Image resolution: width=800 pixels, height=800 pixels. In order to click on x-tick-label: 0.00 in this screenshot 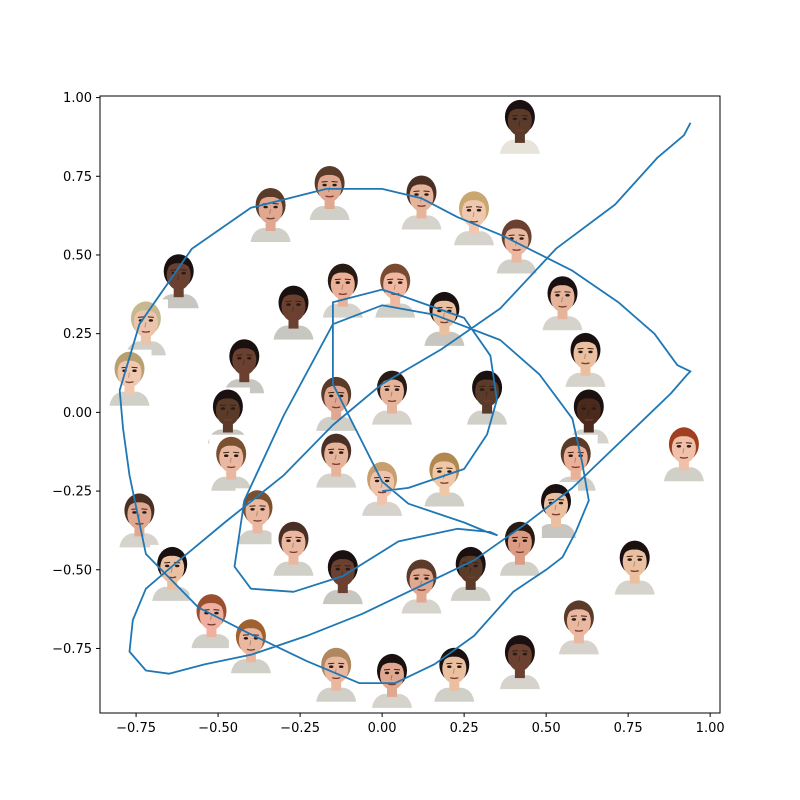, I will do `click(382, 728)`.